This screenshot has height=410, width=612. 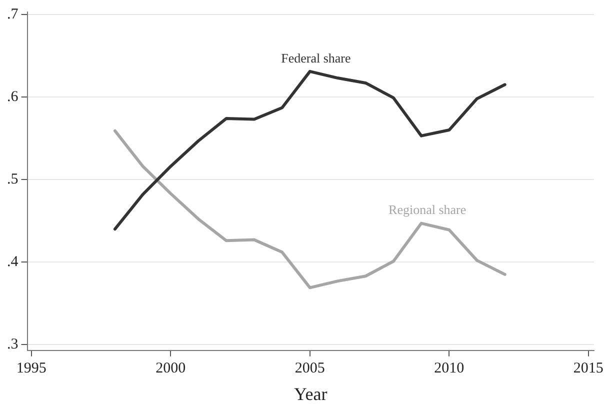 I want to click on x-tick-label: 2010, so click(x=449, y=368).